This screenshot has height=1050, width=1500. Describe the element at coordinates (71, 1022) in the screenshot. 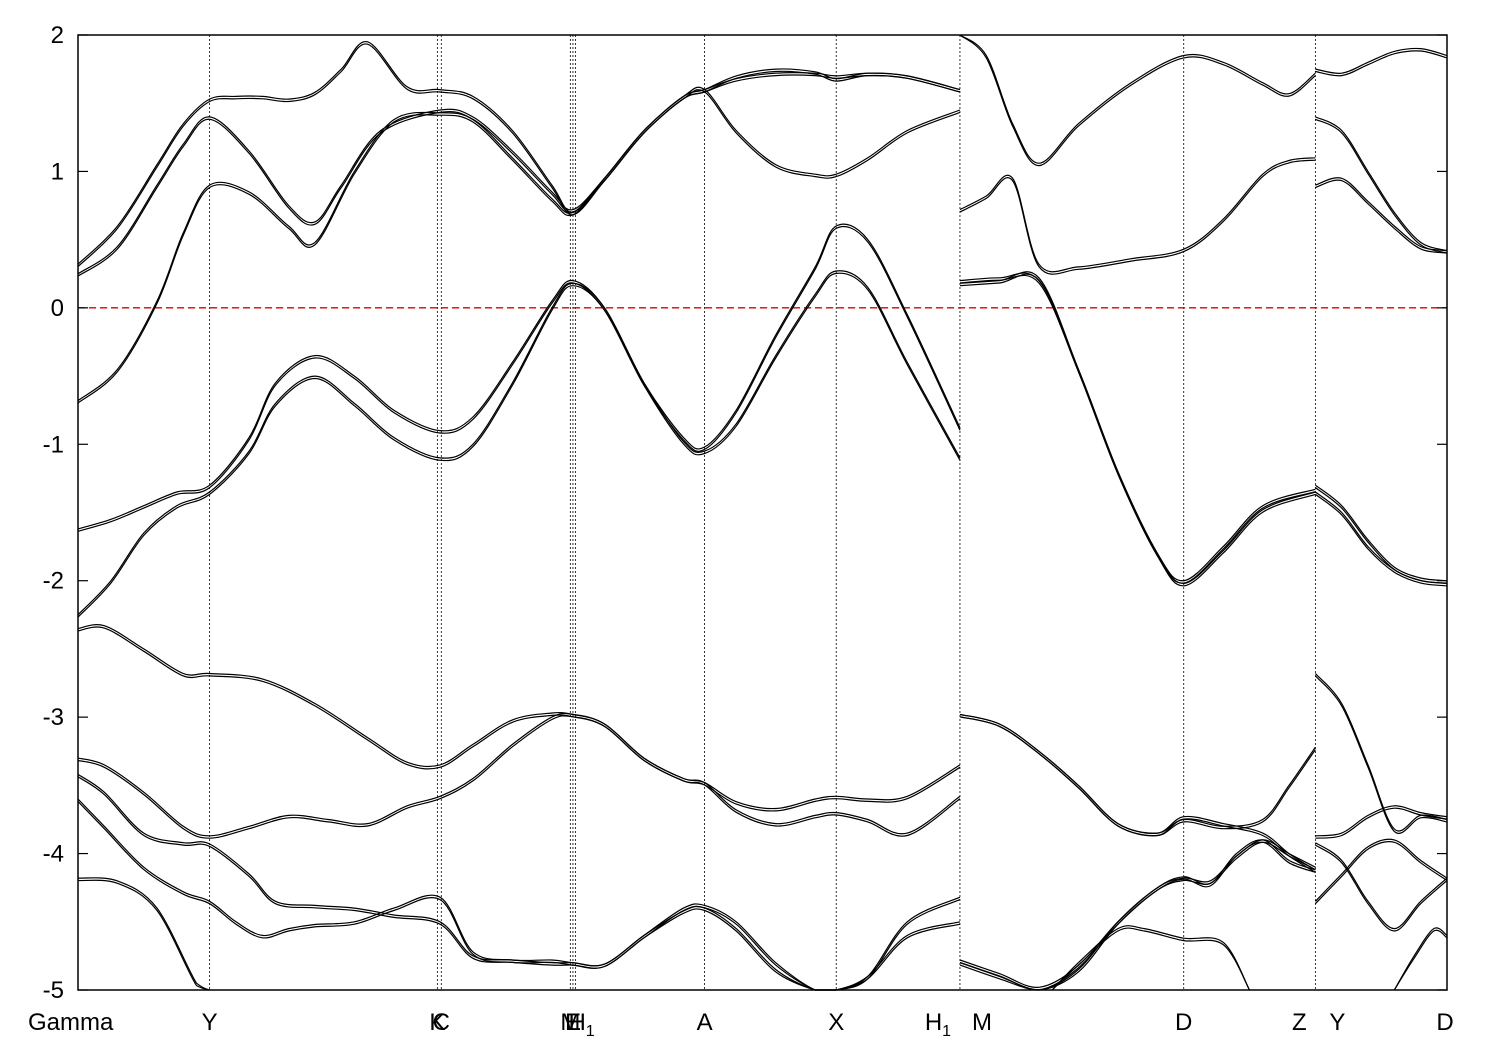

I see `x-tick-label: Gamma` at that location.